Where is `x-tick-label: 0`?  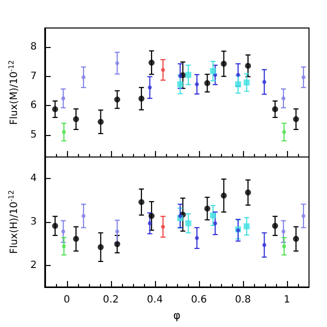
x-tick-label: 0 is located at coordinates (67, 300).